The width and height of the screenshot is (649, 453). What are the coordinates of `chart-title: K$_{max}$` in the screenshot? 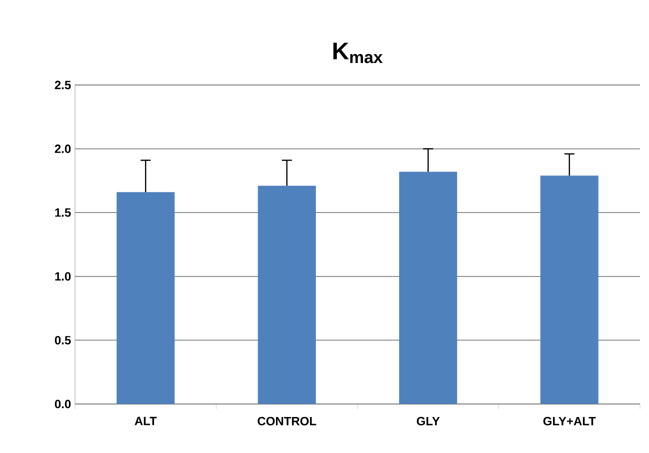 It's located at (358, 53).